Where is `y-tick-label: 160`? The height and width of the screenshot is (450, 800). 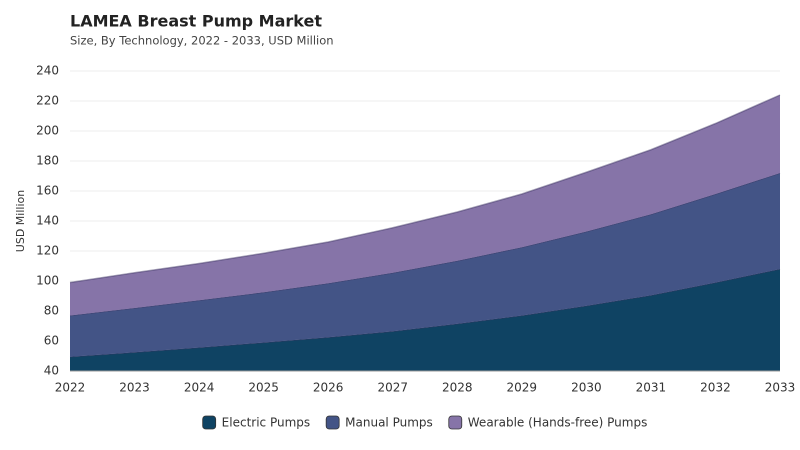
y-tick-label: 160 is located at coordinates (47, 191).